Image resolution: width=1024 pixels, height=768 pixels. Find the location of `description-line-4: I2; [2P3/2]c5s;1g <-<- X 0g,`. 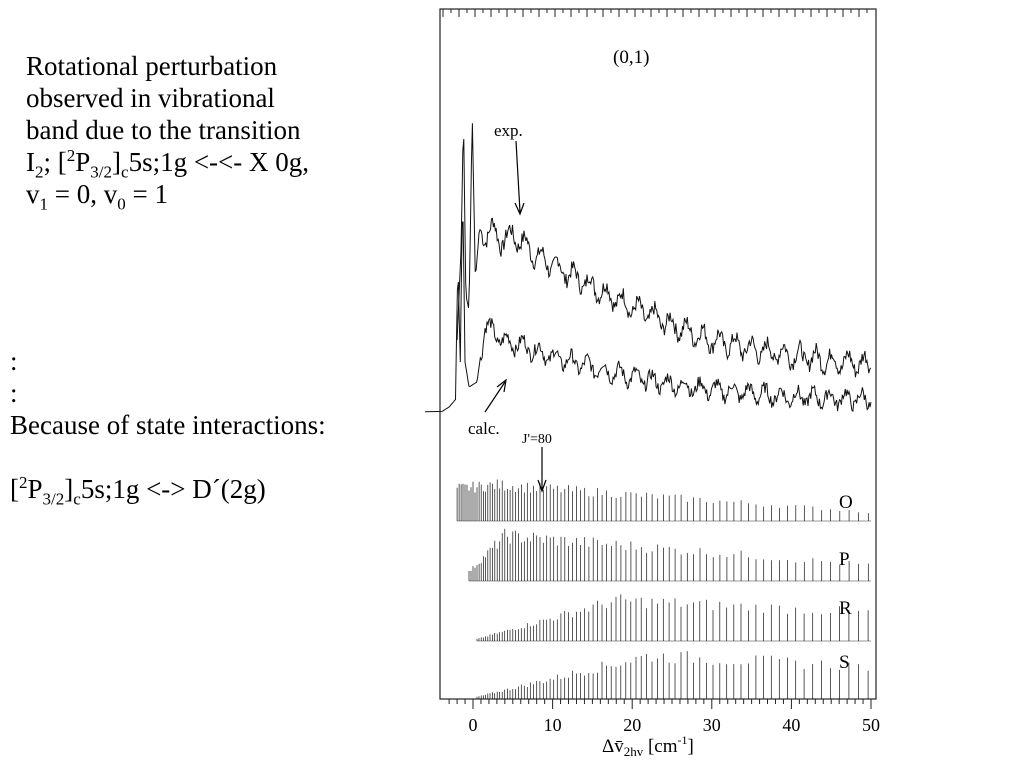

description-line-4: I2; [2P3/2]c5s;1g <-<- X 0g, is located at coordinates (168, 164).